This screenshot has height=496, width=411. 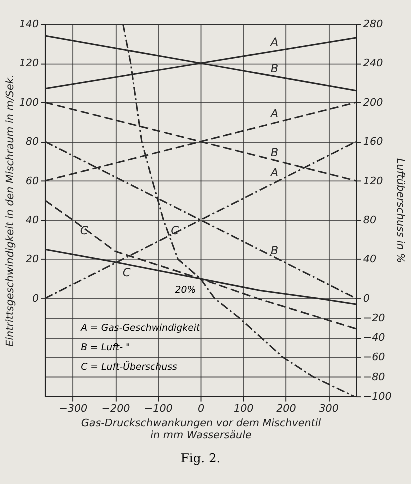 I want to click on x-tick-label: 300, so click(x=329, y=409).